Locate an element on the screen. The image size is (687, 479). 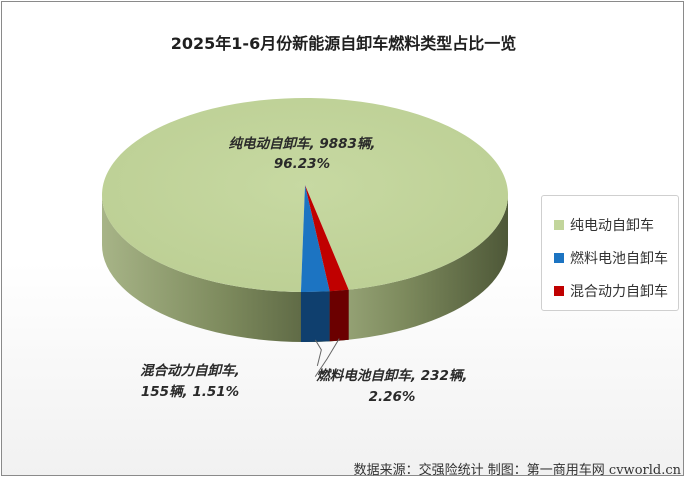
source-note: 数据来源：交强险统计 制图：第一商用车网 cvworld.cn is located at coordinates (517, 470).